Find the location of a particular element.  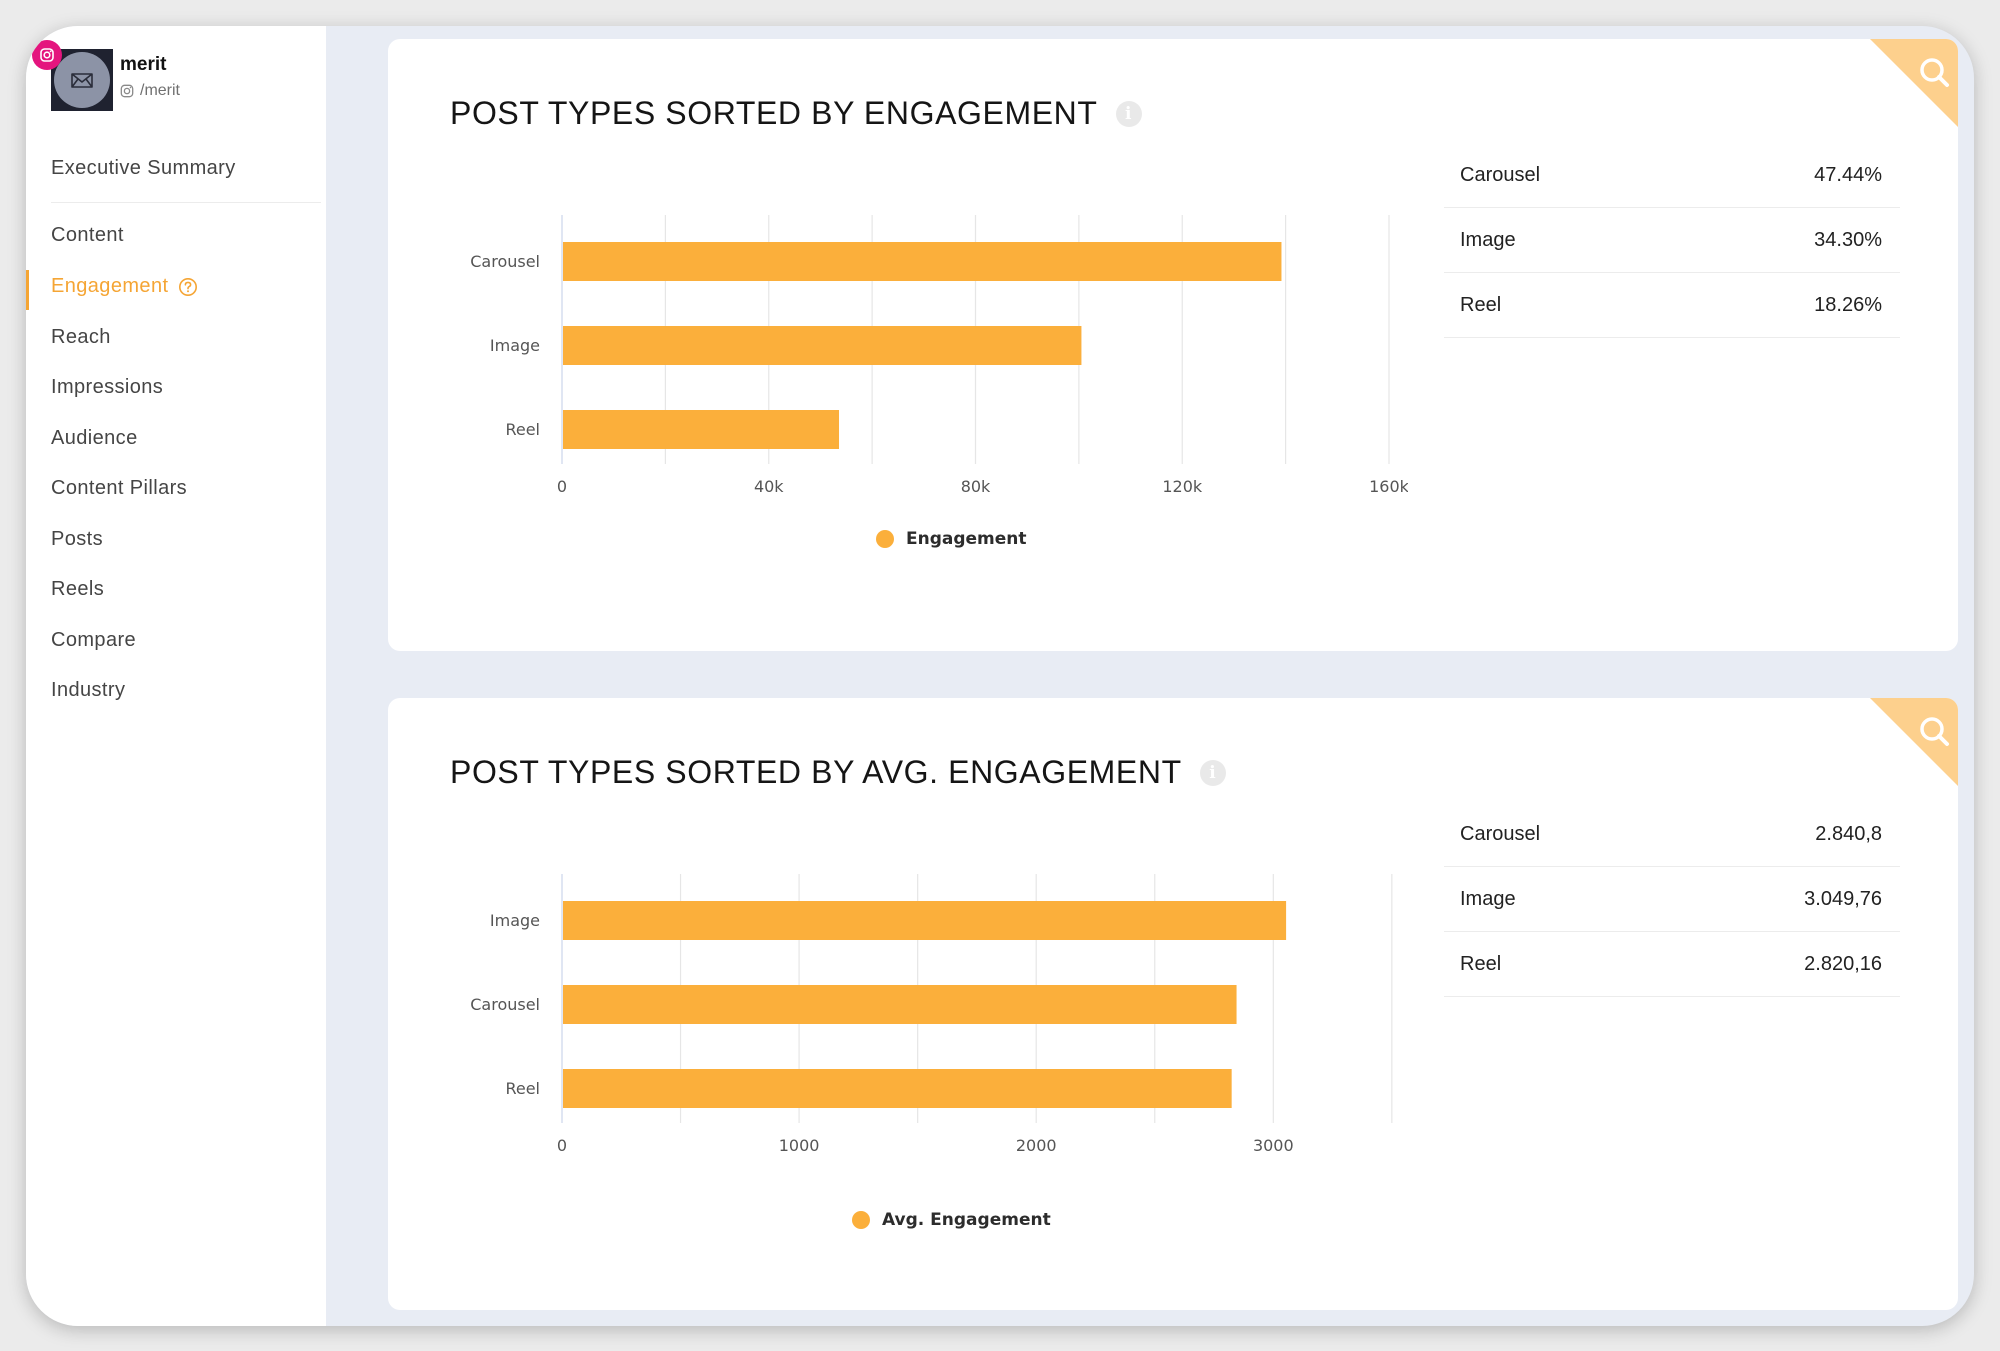

sidebar-item-reels: Reels is located at coordinates (77, 589).